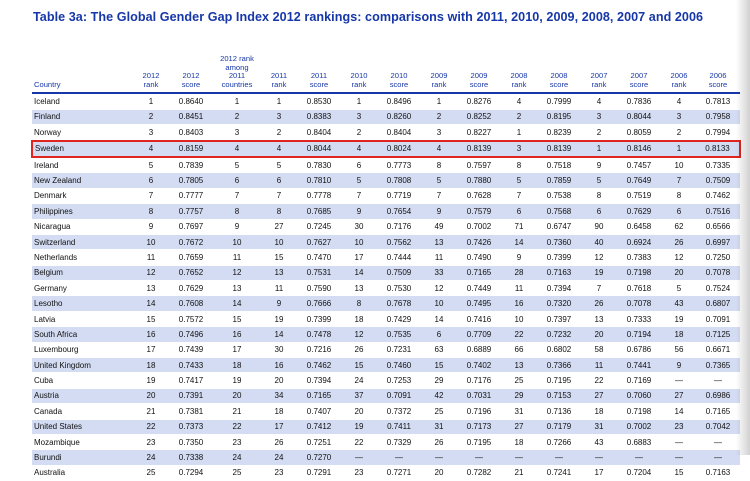  What do you see at coordinates (679, 165) in the screenshot?
I see `rank-2006-cell: 10` at bounding box center [679, 165].